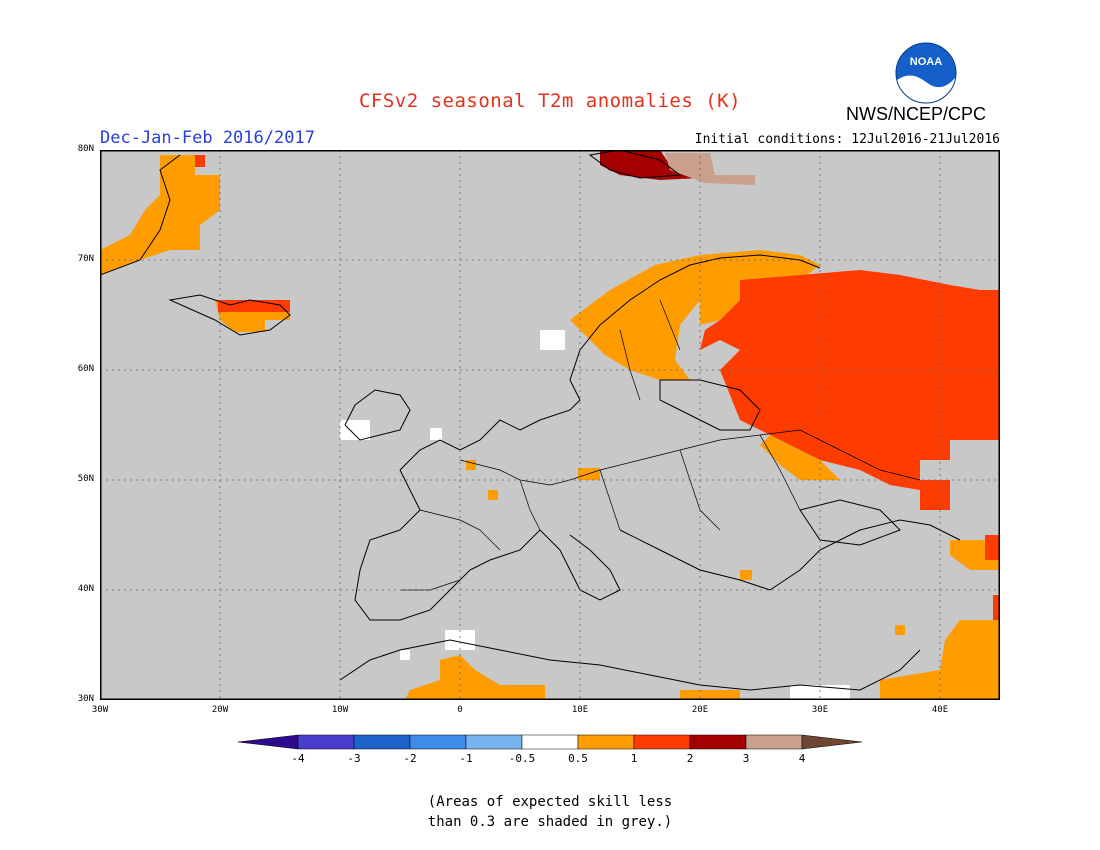 The width and height of the screenshot is (1100, 850). What do you see at coordinates (820, 710) in the screenshot?
I see `lon-label-30e: 30E` at bounding box center [820, 710].